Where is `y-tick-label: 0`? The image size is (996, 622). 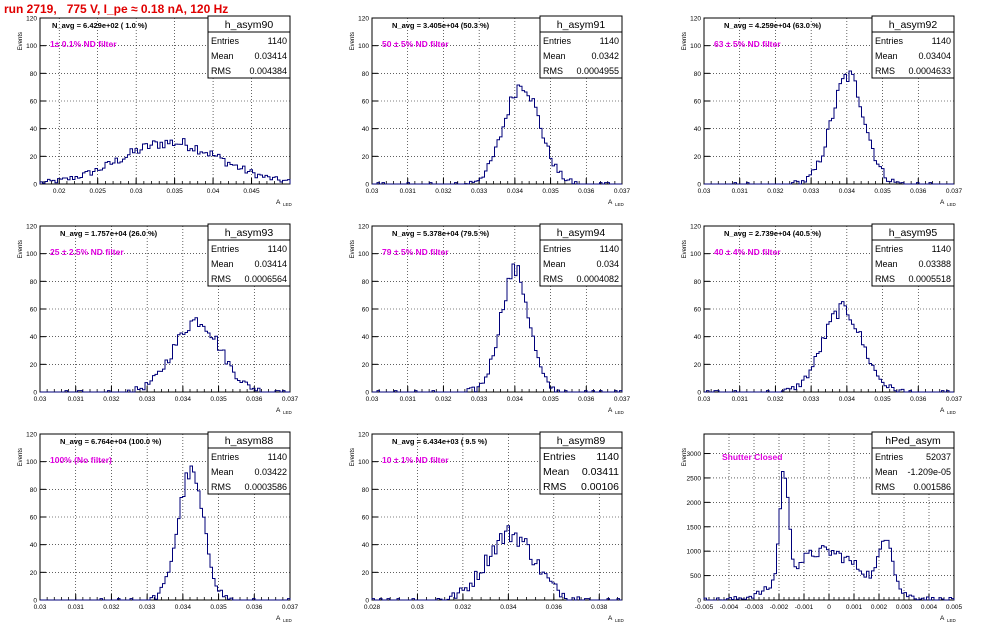 y-tick-label: 0 is located at coordinates (699, 393).